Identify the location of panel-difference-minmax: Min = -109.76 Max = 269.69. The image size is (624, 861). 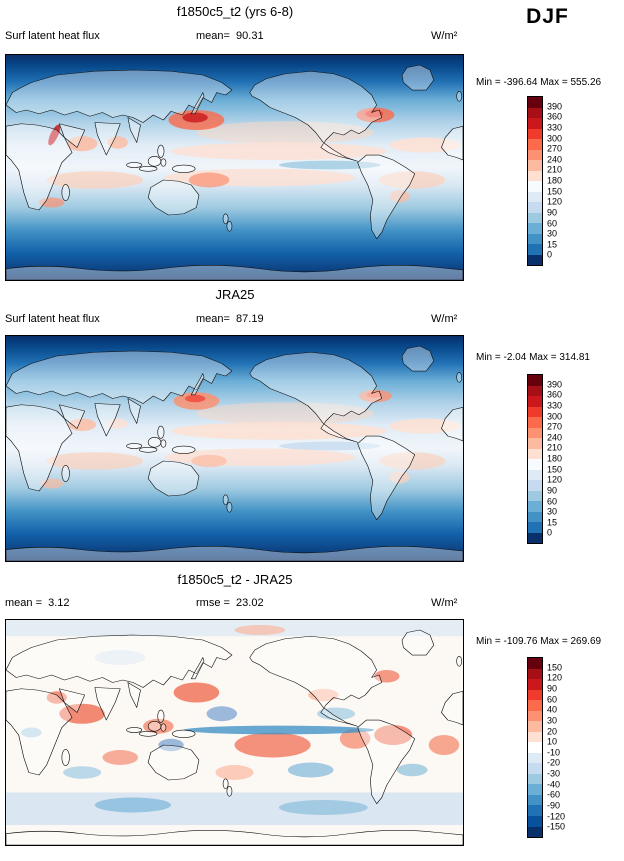
(539, 641).